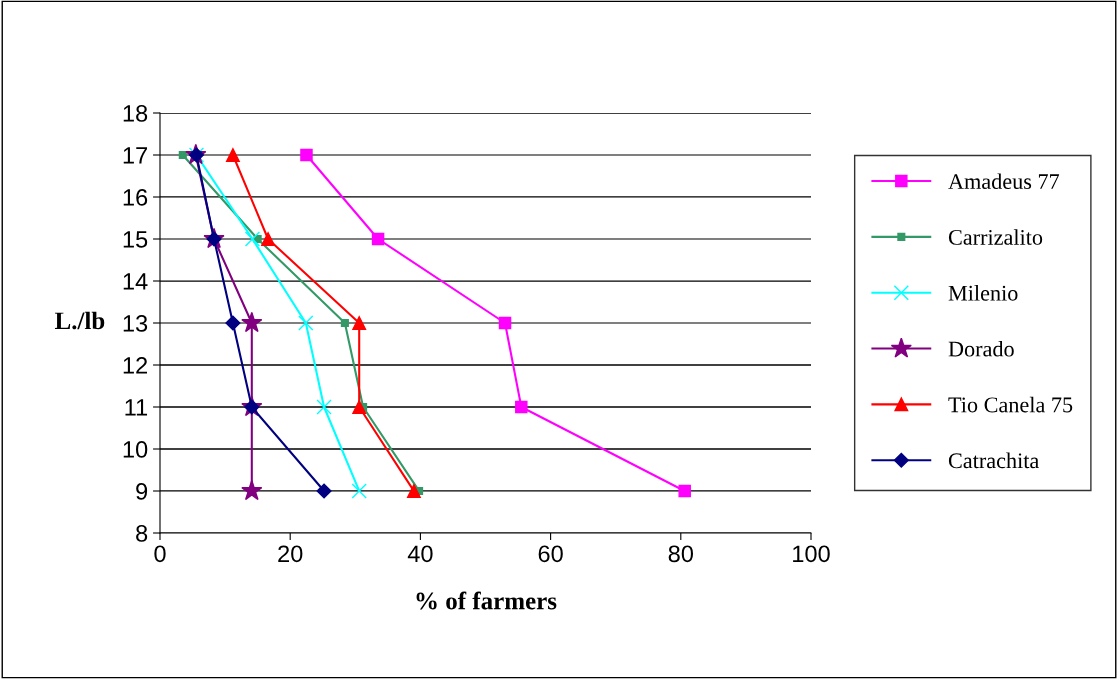 This screenshot has height=679, width=1118. What do you see at coordinates (135, 449) in the screenshot?
I see `y-tick-label: 10` at bounding box center [135, 449].